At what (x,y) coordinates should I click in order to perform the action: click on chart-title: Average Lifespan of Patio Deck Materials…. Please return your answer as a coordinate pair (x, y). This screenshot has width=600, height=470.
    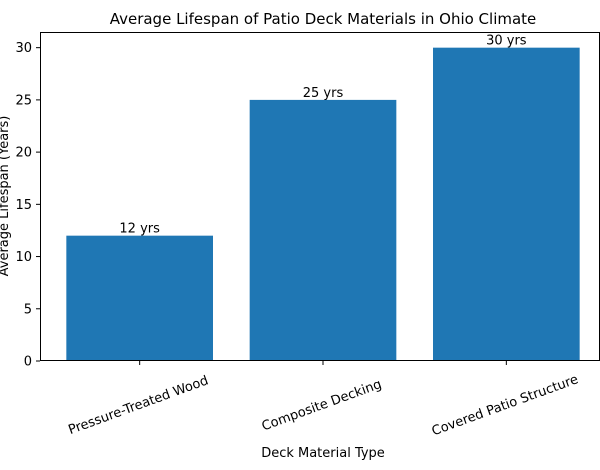
    Looking at the image, I should click on (323, 19).